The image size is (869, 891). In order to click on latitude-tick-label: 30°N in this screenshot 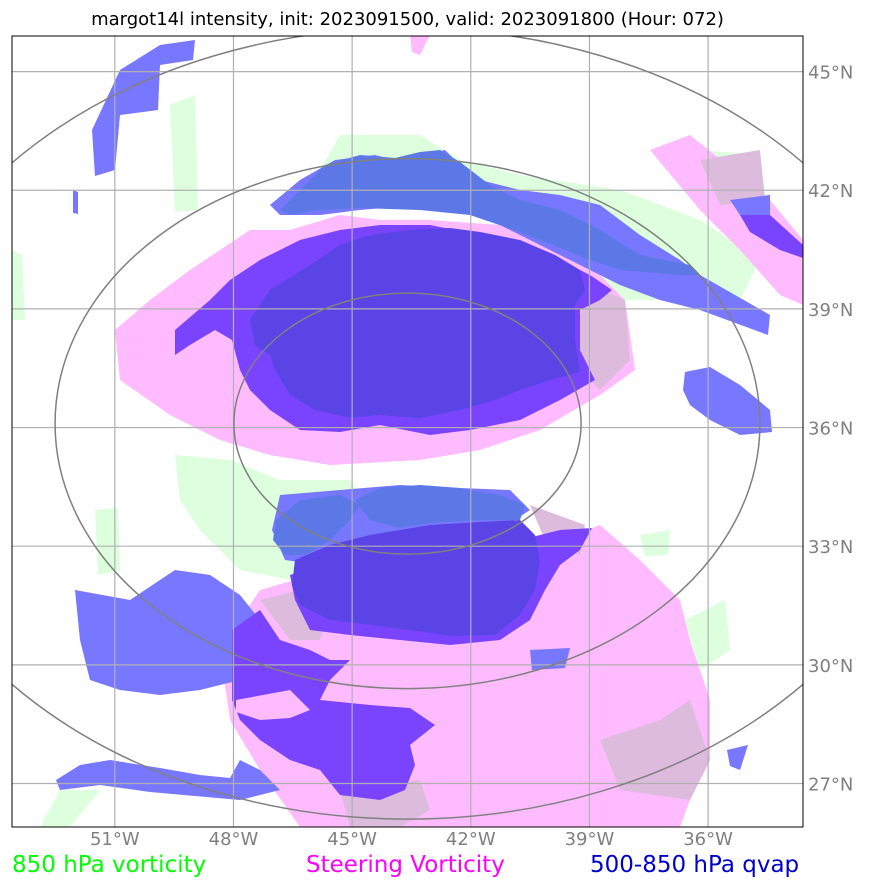, I will do `click(830, 666)`.